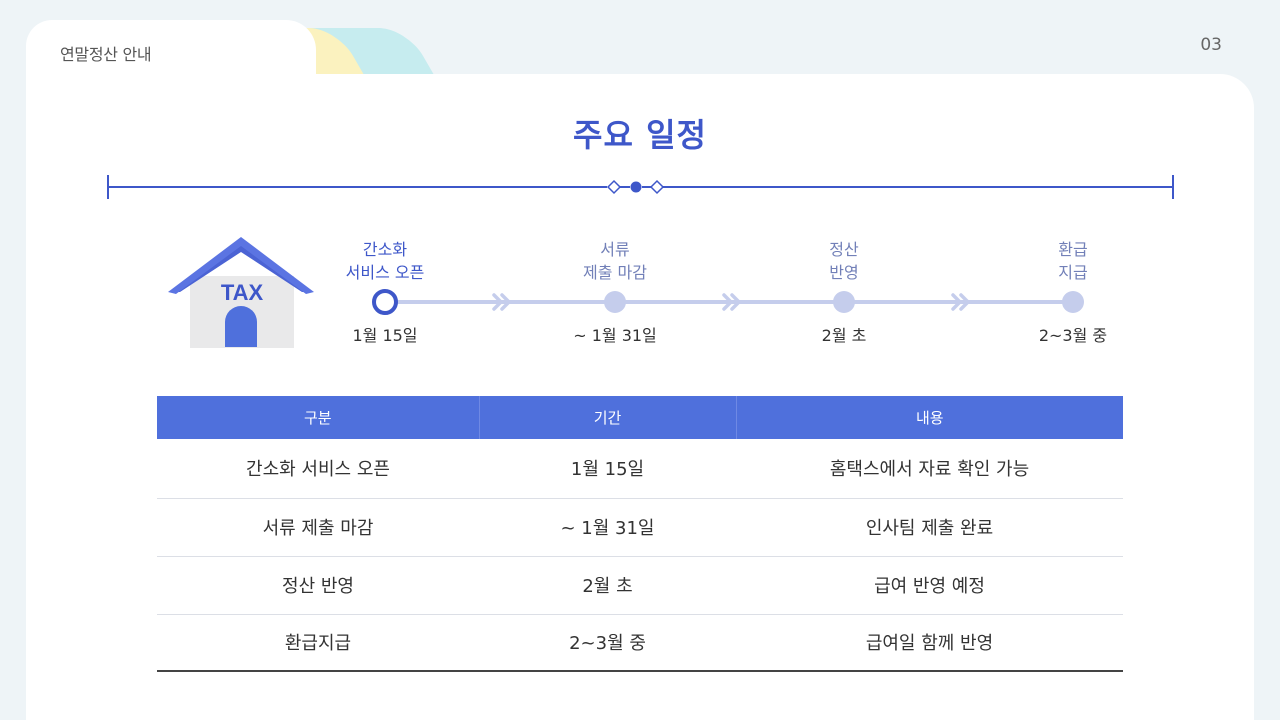 This screenshot has height=720, width=1280. What do you see at coordinates (607, 469) in the screenshot?
I see `table-cell: 1월 15일` at bounding box center [607, 469].